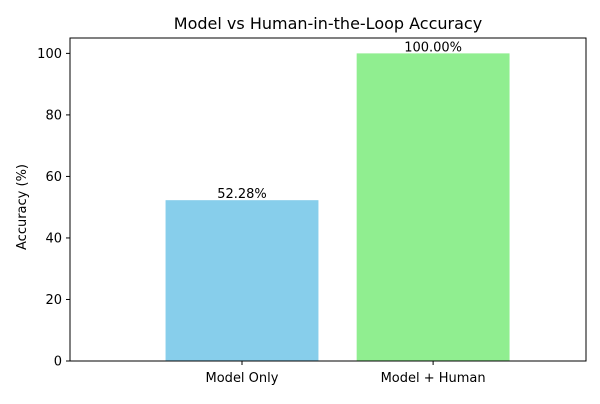 This screenshot has height=404, width=600. What do you see at coordinates (328, 23) in the screenshot?
I see `chart-title: Model vs Human-in-the-Loop Accuracy` at bounding box center [328, 23].